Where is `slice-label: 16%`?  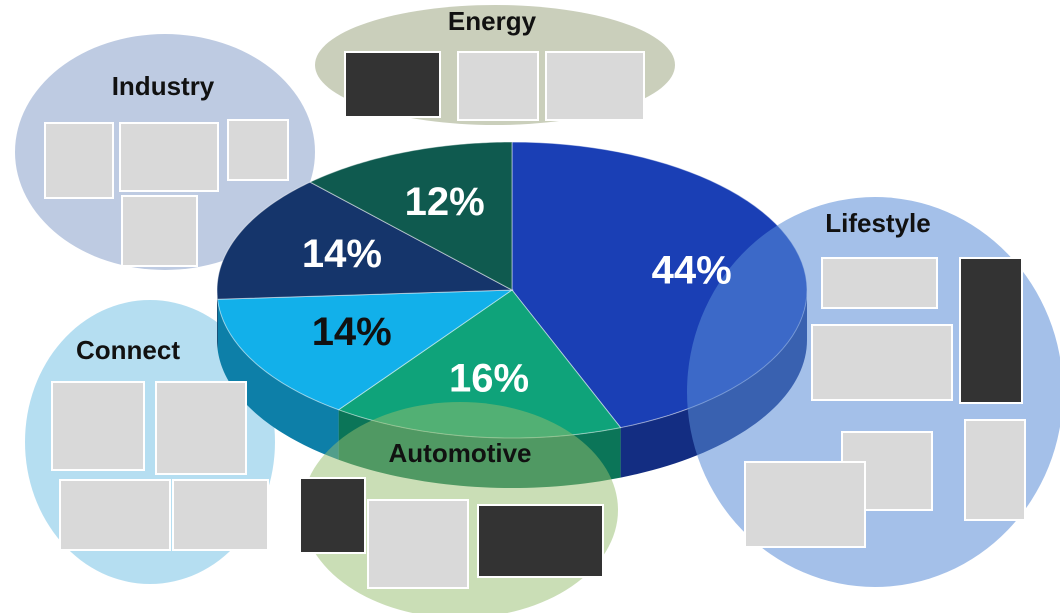 slice-label: 16% is located at coordinates (489, 379).